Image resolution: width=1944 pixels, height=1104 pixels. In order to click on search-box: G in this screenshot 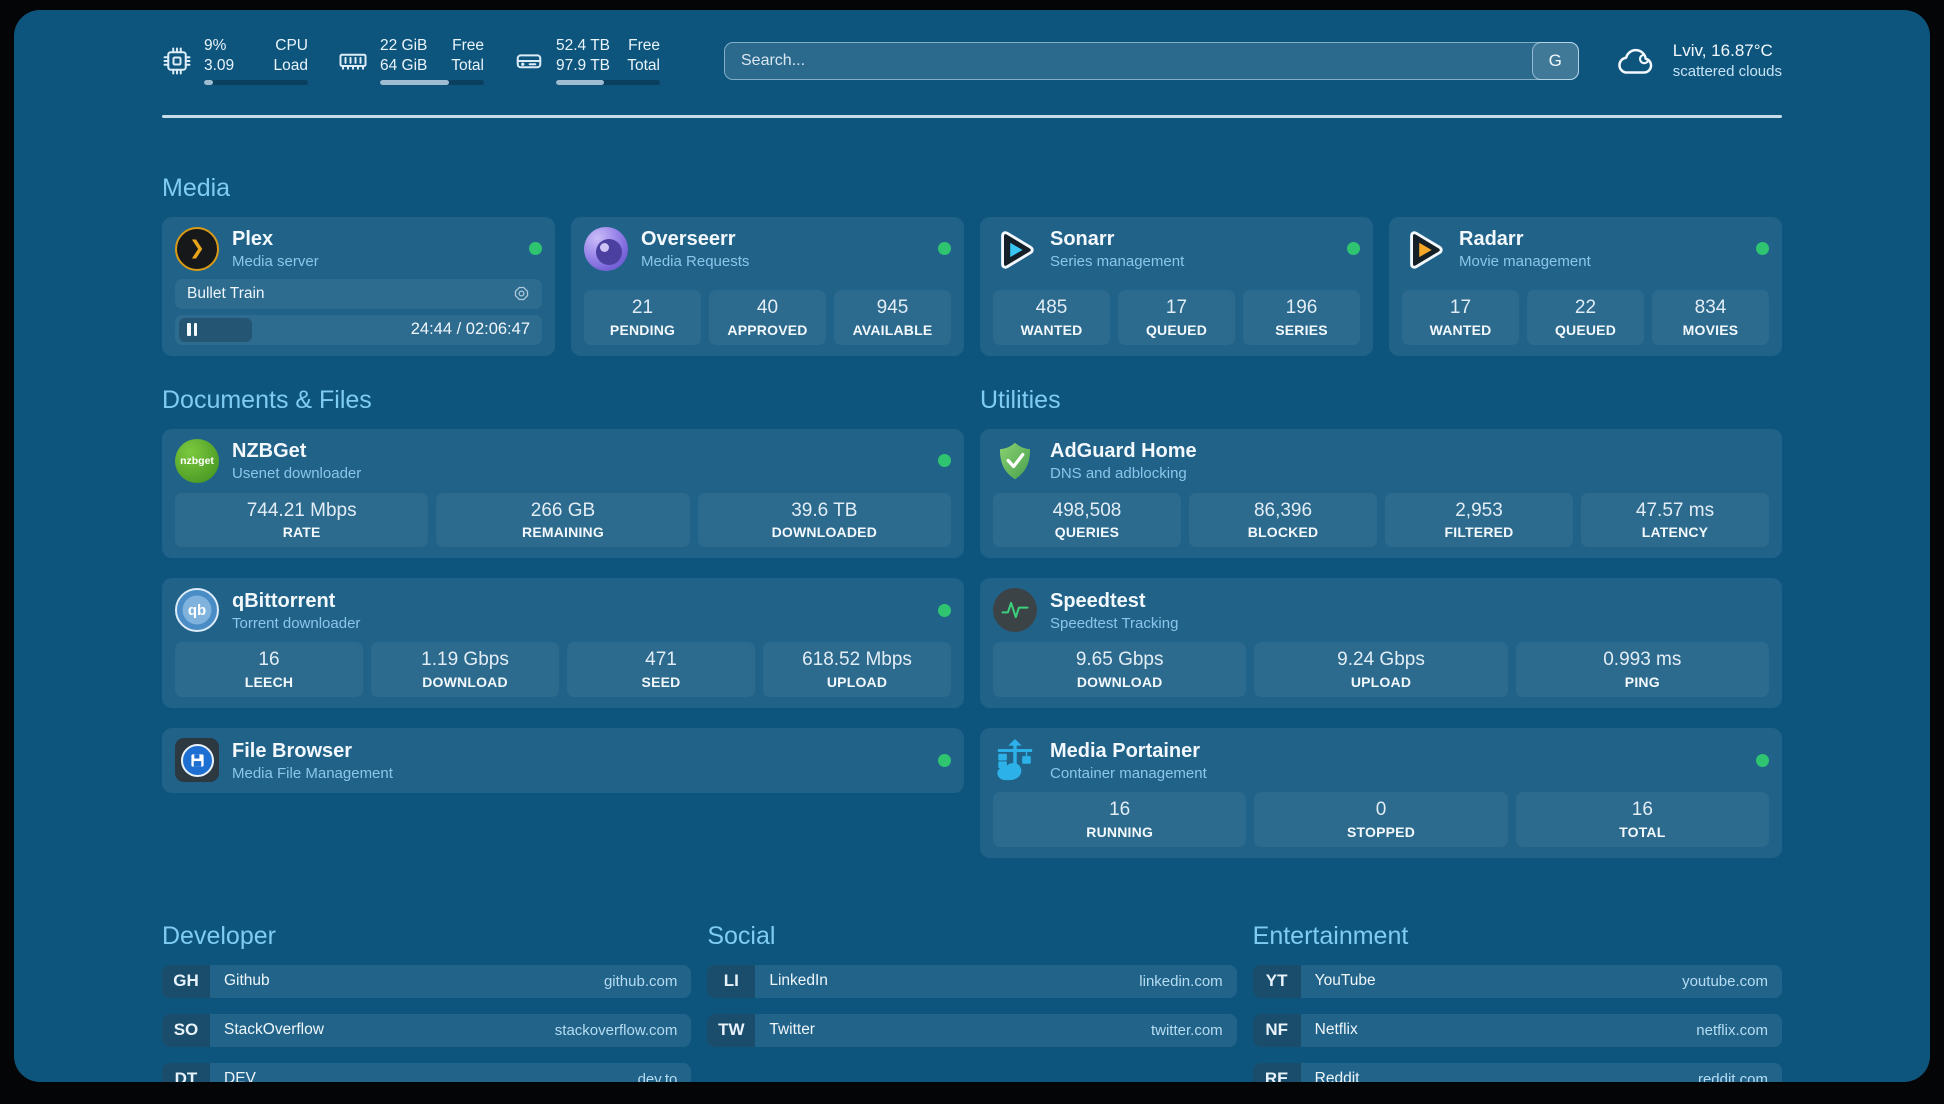, I will do `click(1151, 60)`.